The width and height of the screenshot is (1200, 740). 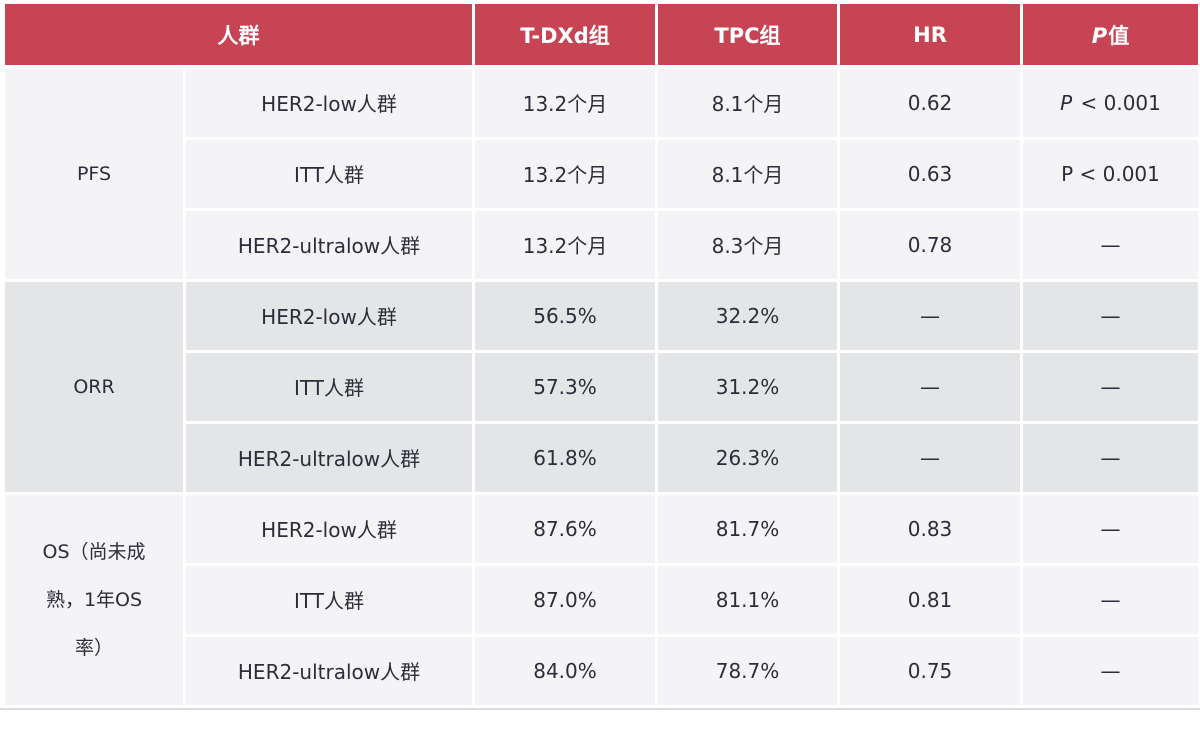 I want to click on group-label-text: ORR, so click(x=94, y=386).